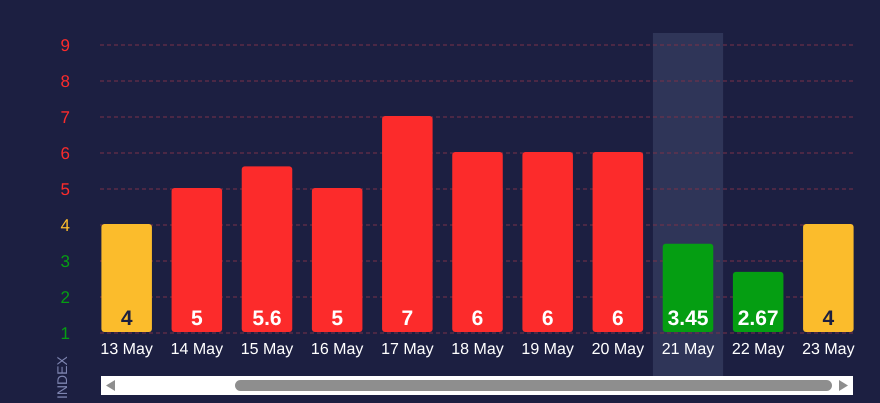 The width and height of the screenshot is (880, 403). Describe the element at coordinates (688, 318) in the screenshot. I see `data-label: 3.45` at that location.